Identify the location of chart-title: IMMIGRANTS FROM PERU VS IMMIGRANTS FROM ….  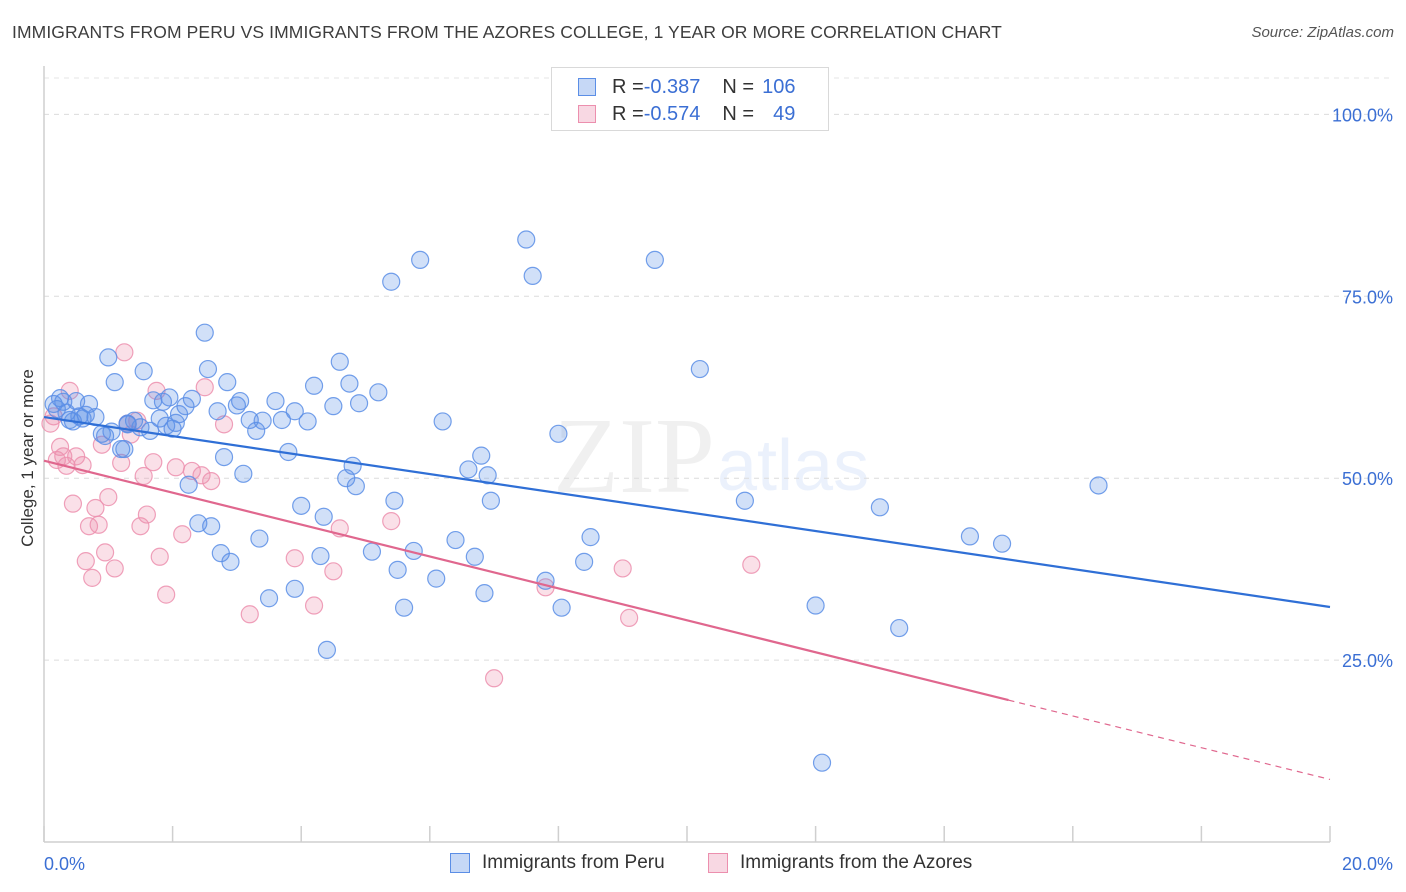
(507, 32).